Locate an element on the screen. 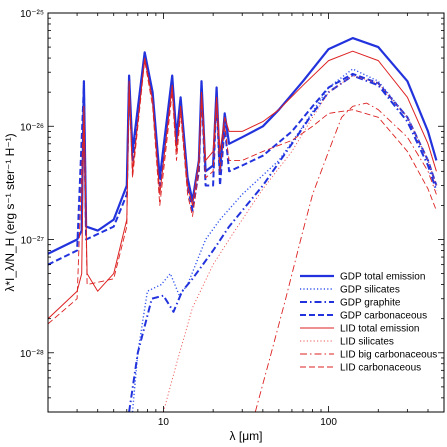 This screenshot has height=447, width=447. y-tick-label: 10⁻²⁷ is located at coordinates (33, 241).